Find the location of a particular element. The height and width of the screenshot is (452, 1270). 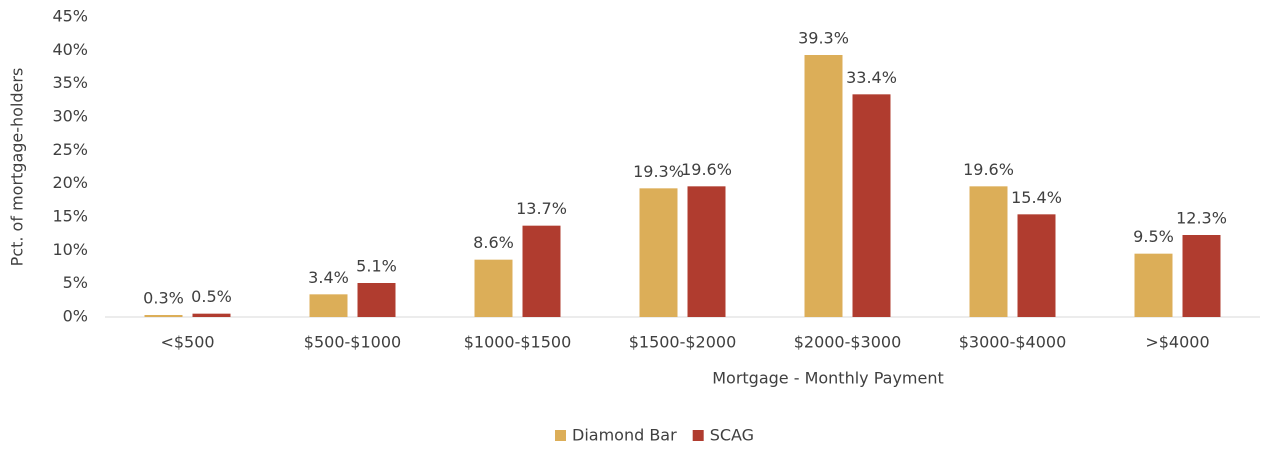

value-label: 5.1% is located at coordinates (376, 266).